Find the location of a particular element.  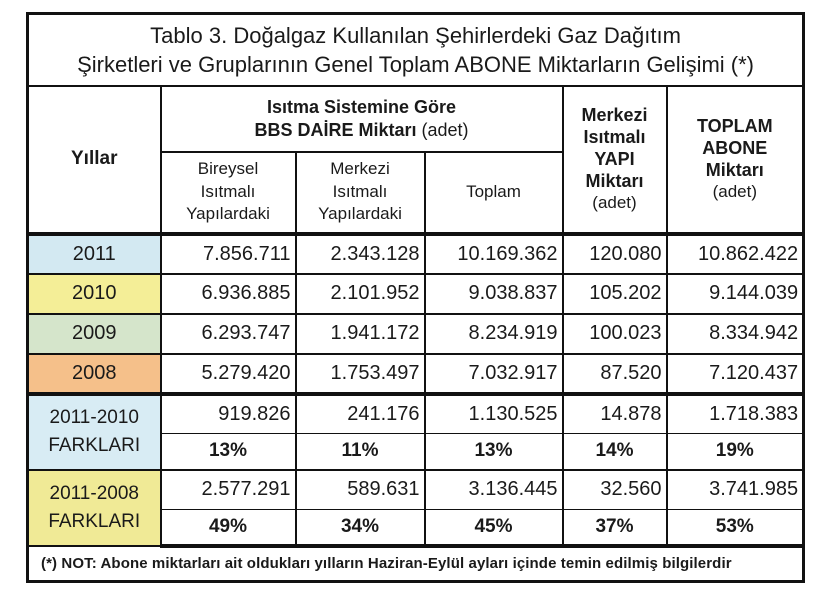

year-cell-2009: 2009 is located at coordinates (94, 333).